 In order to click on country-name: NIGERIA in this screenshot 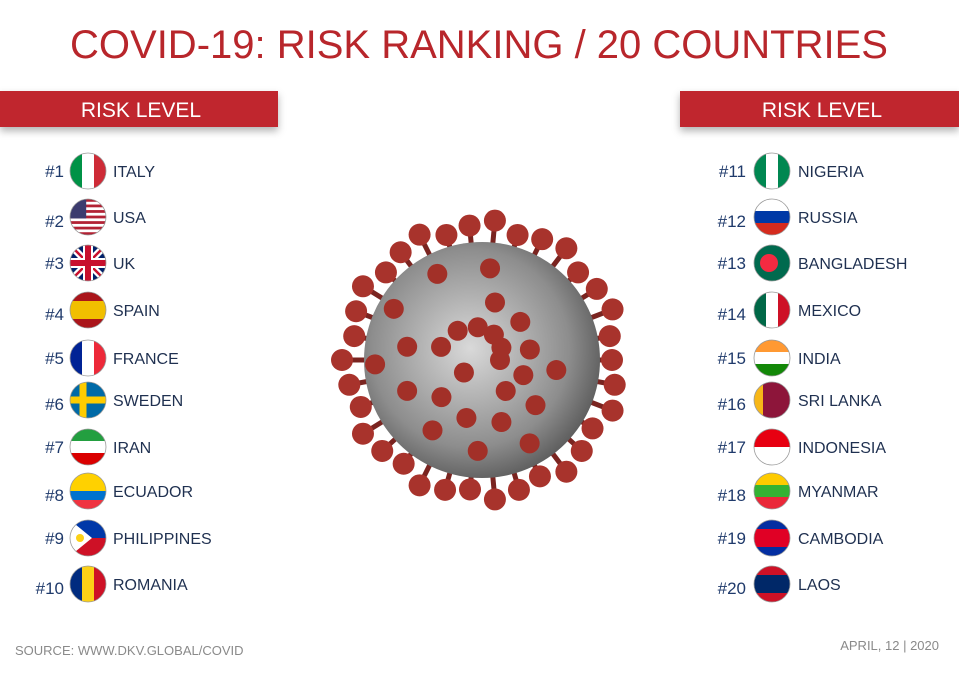, I will do `click(831, 172)`.